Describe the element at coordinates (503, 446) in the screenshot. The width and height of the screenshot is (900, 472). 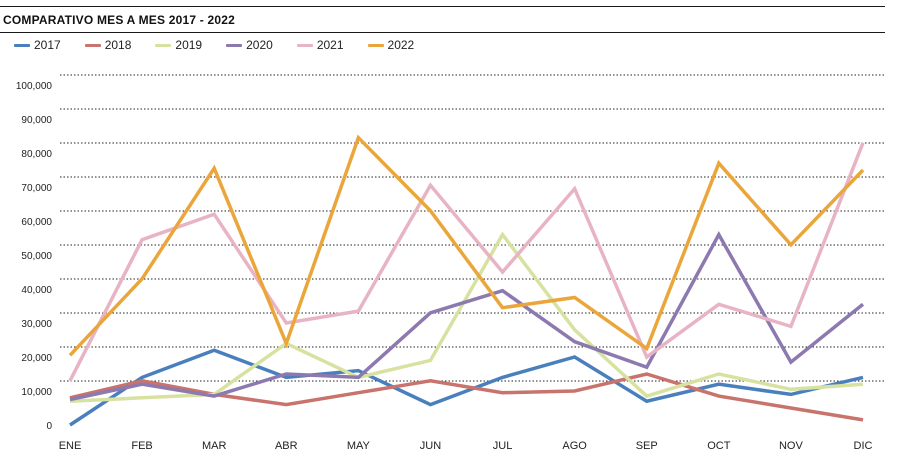
I see `x-category-label: JUL` at that location.